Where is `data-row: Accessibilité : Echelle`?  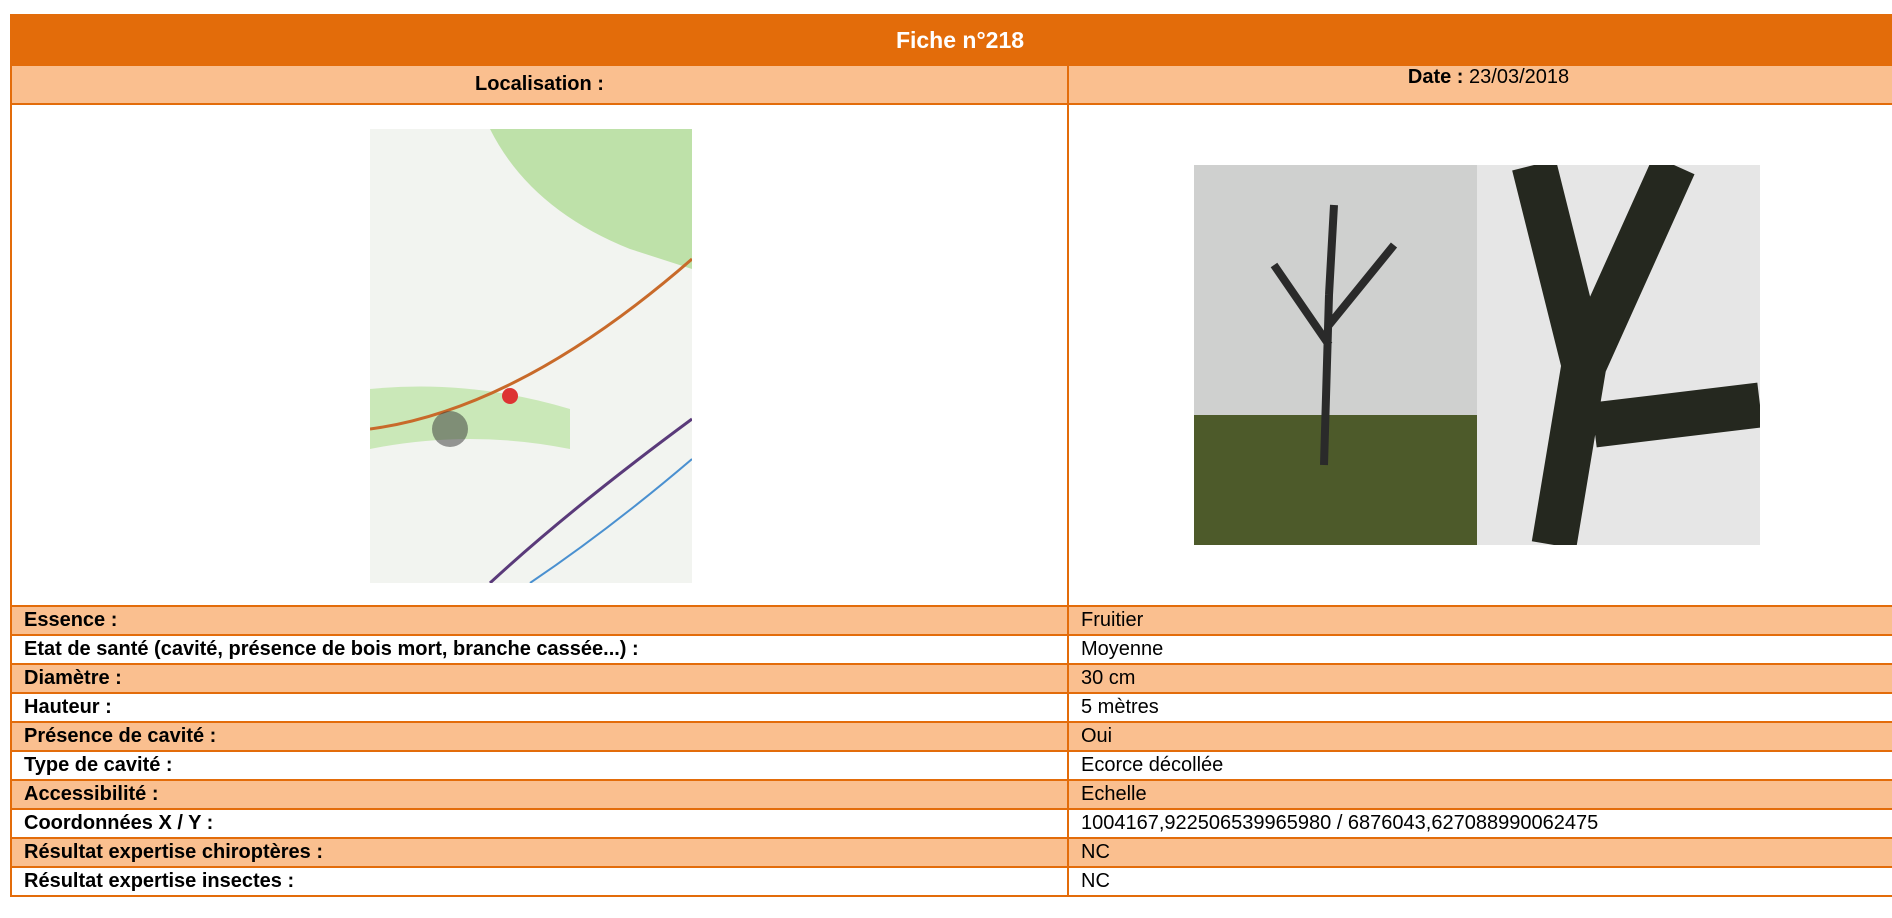
data-row: Accessibilité : Echelle is located at coordinates (951, 794).